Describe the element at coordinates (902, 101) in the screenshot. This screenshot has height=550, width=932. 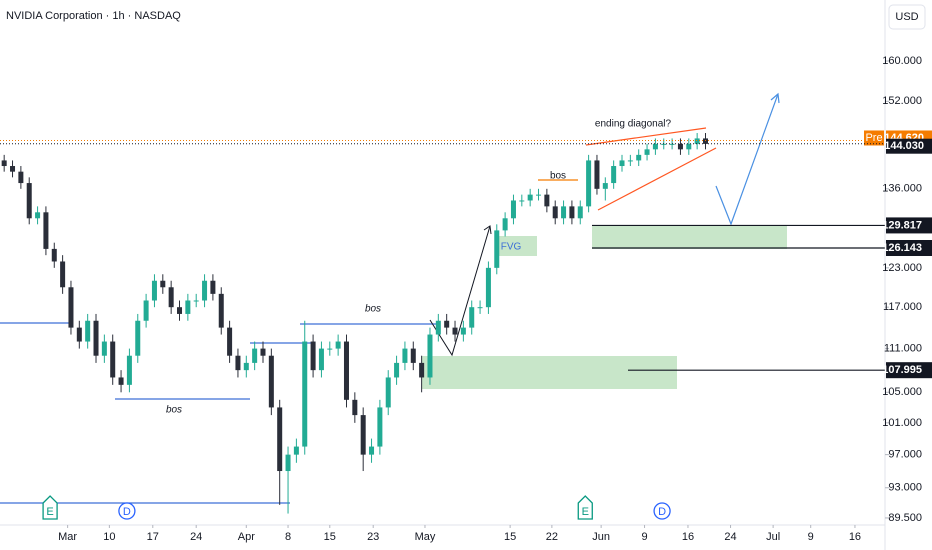
I see `y-tick-label: 152.000` at that location.